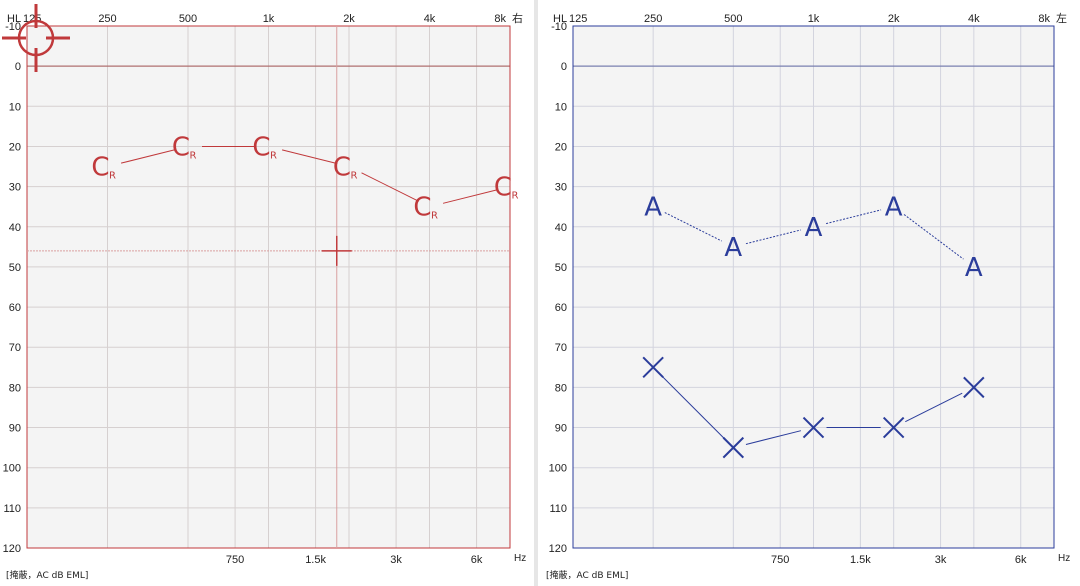 This screenshot has width=1080, height=586. I want to click on ear-label: 右, so click(517, 18).